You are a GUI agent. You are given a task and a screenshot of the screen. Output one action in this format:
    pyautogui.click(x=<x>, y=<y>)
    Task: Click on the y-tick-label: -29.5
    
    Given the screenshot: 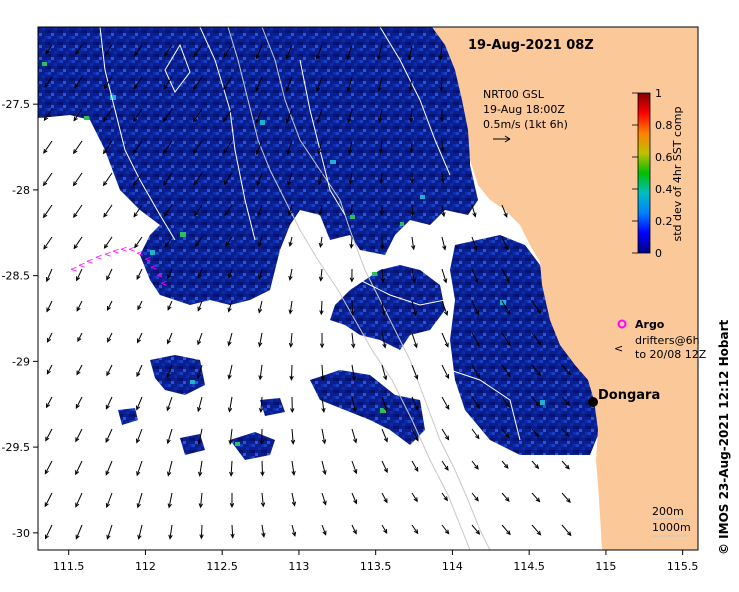 What is the action you would take?
    pyautogui.click(x=16, y=447)
    